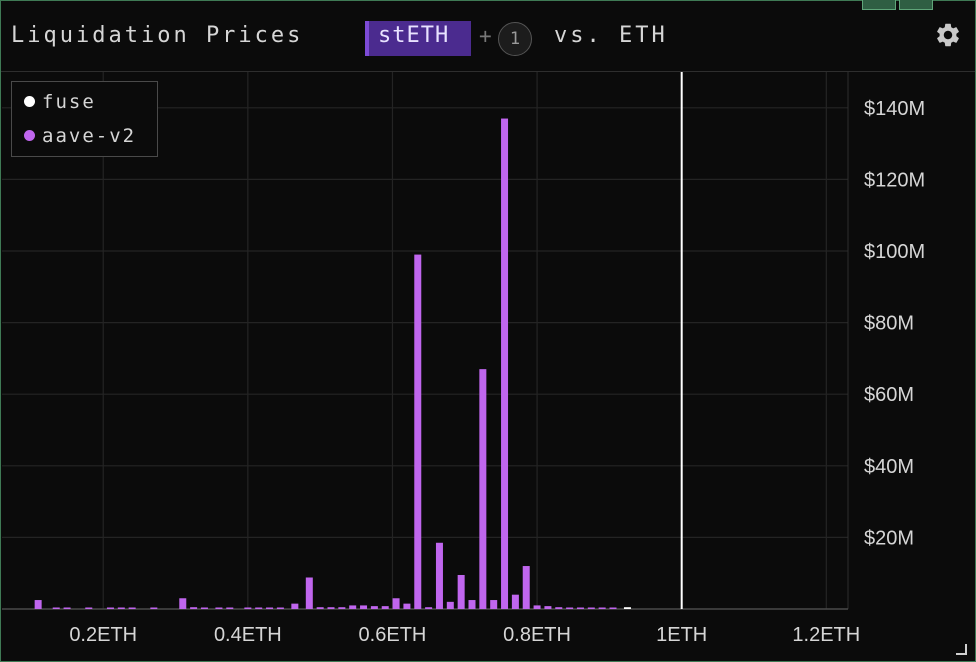 This screenshot has height=662, width=976. What do you see at coordinates (29, 135) in the screenshot?
I see `legend-dot-aave-v2` at bounding box center [29, 135].